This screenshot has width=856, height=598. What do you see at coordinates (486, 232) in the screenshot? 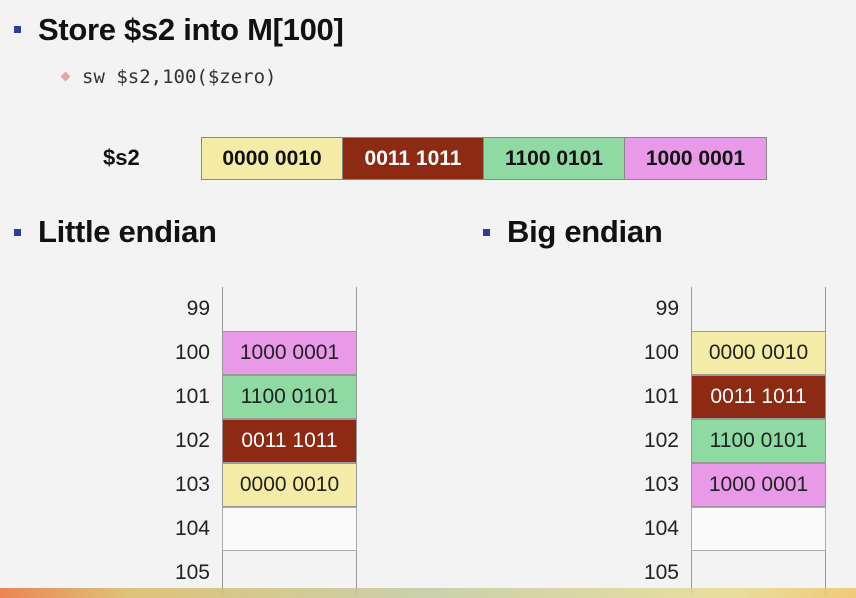
I see `big-endian-bullet` at bounding box center [486, 232].